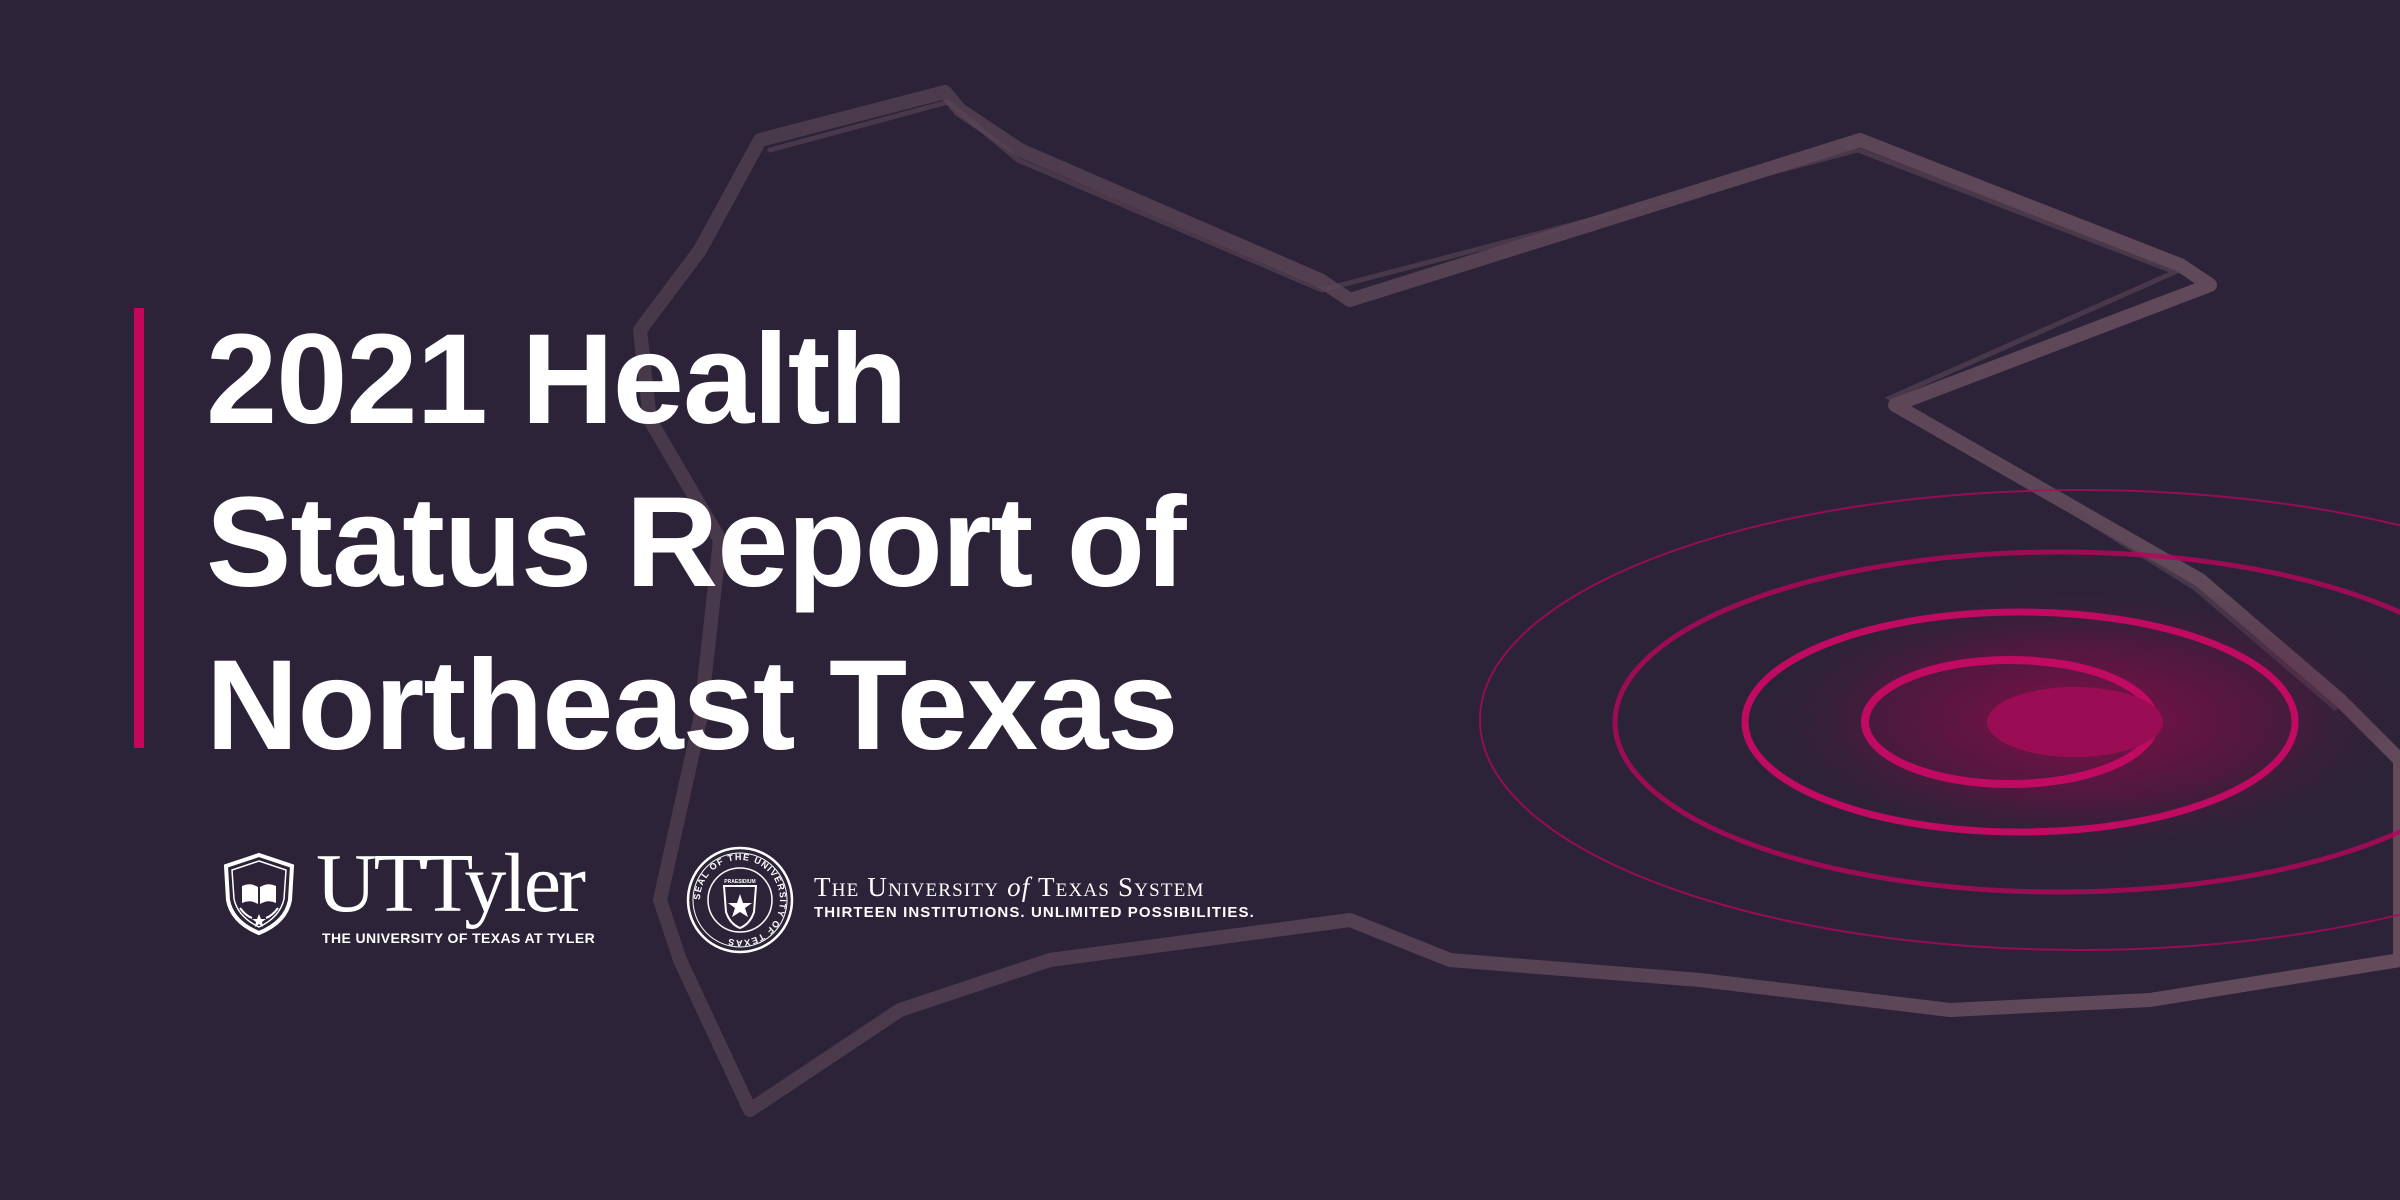  Describe the element at coordinates (1939, 720) in the screenshot. I see `concentric-rings-icon` at that location.